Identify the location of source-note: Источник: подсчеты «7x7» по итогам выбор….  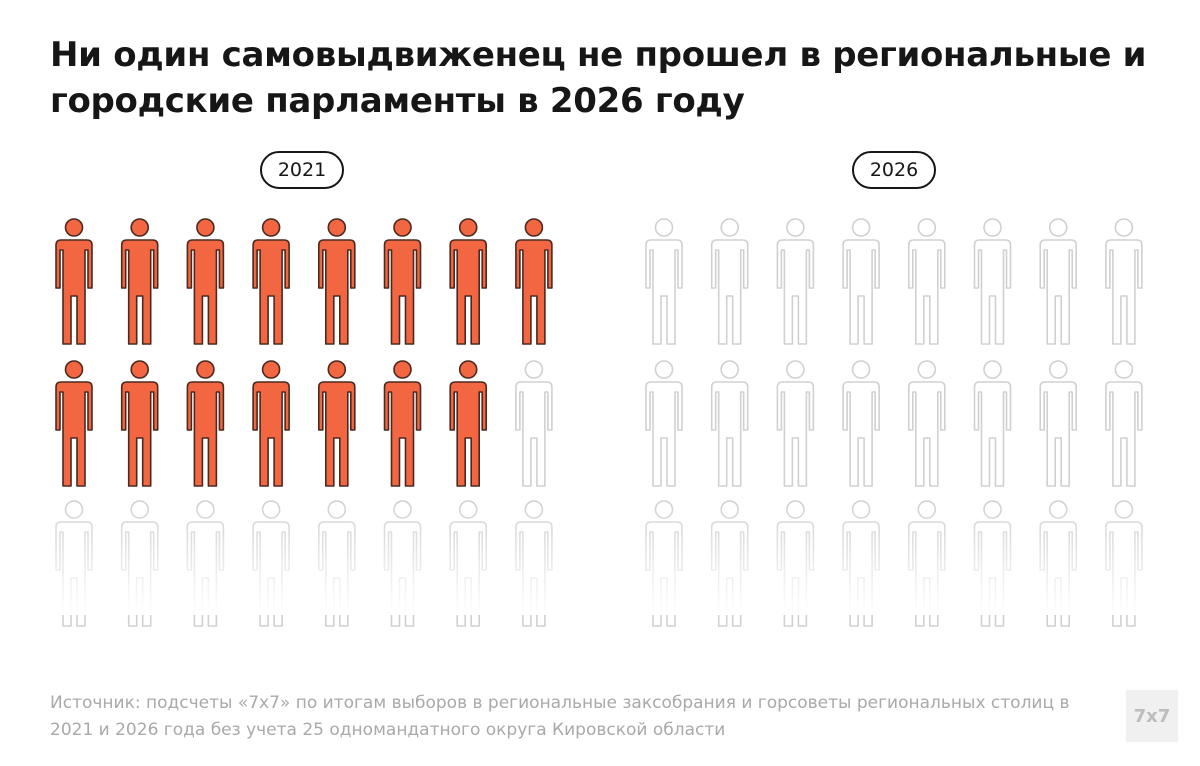
(560, 716).